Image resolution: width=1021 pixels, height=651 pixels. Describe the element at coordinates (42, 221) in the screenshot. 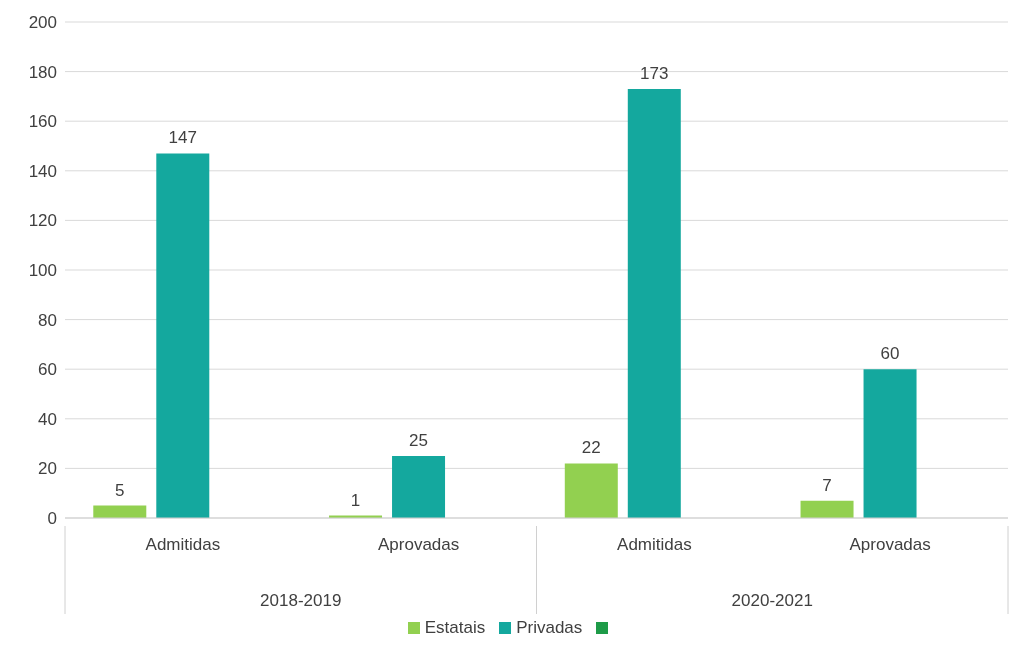

I see `y-tick-label: 120` at that location.